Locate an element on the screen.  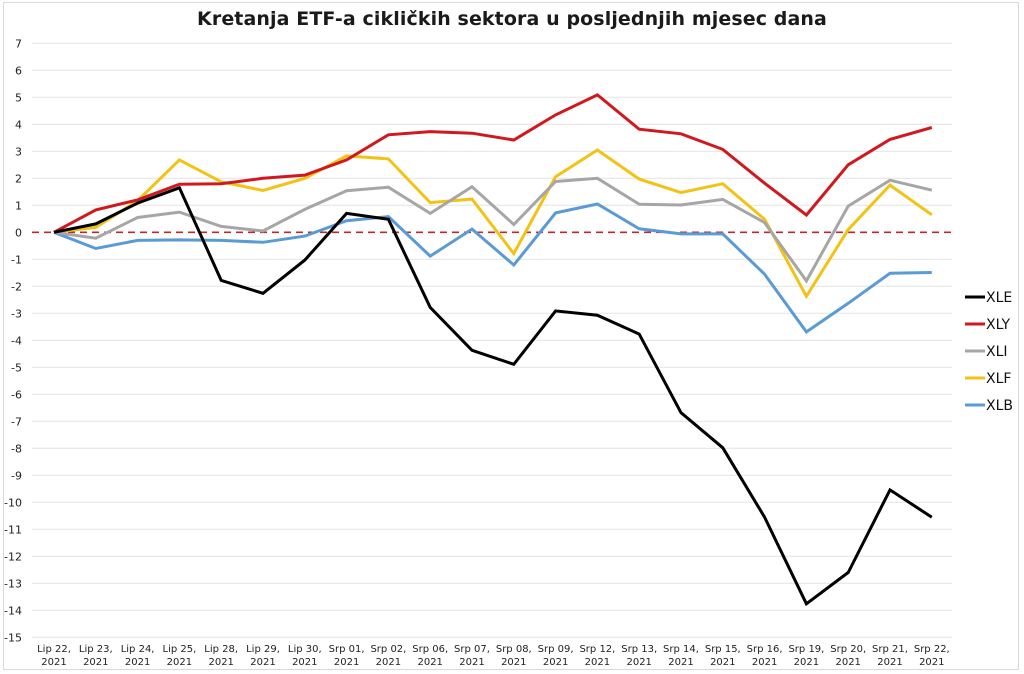
x-tick-label: Lip 23, is located at coordinates (96, 649).